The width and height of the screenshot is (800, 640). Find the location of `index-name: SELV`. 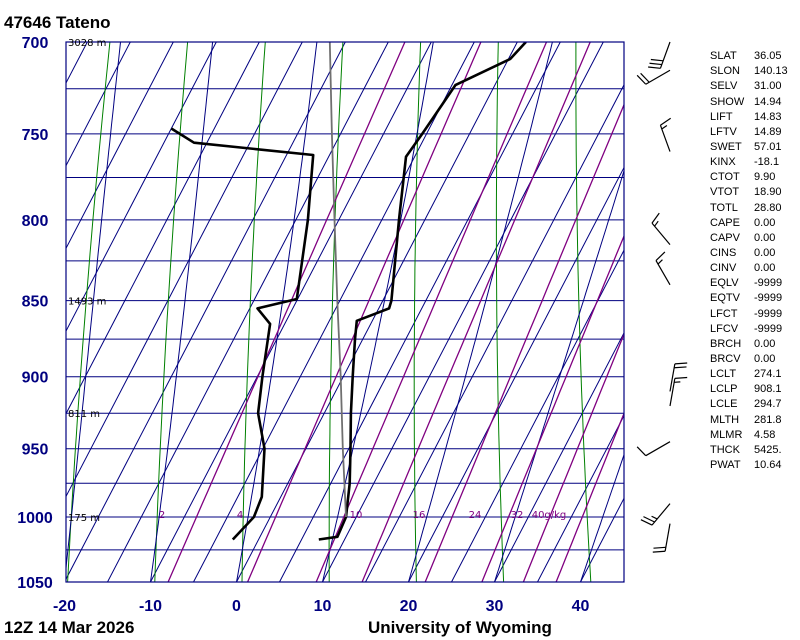

index-name: SELV is located at coordinates (724, 86).